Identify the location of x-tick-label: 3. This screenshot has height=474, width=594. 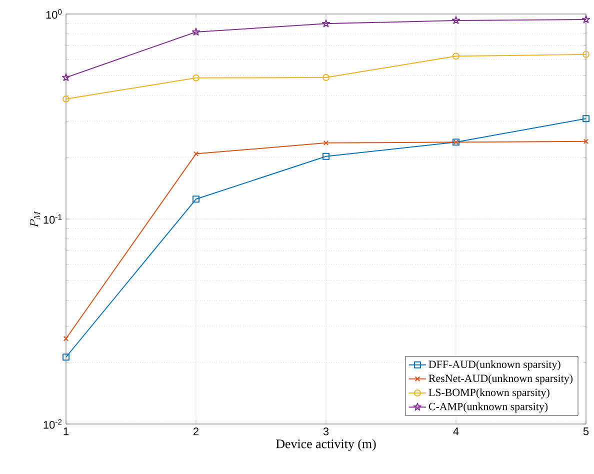
(326, 432).